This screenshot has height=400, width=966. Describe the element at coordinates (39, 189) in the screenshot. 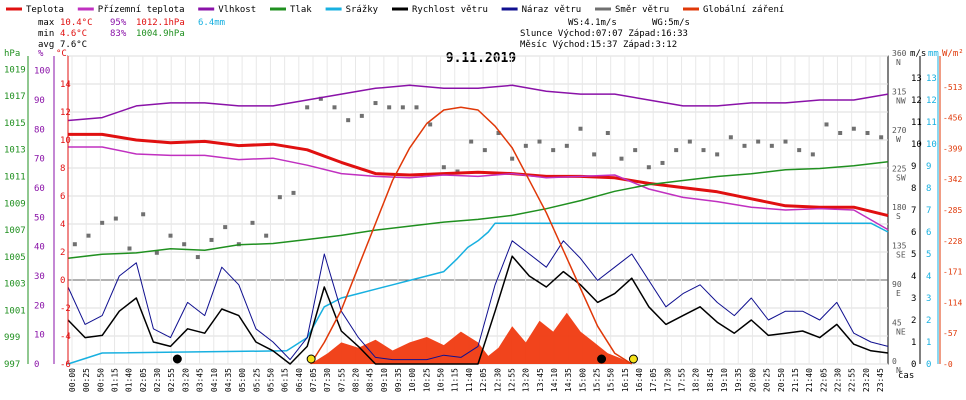

I see `y-tick-label: 60` at that location.